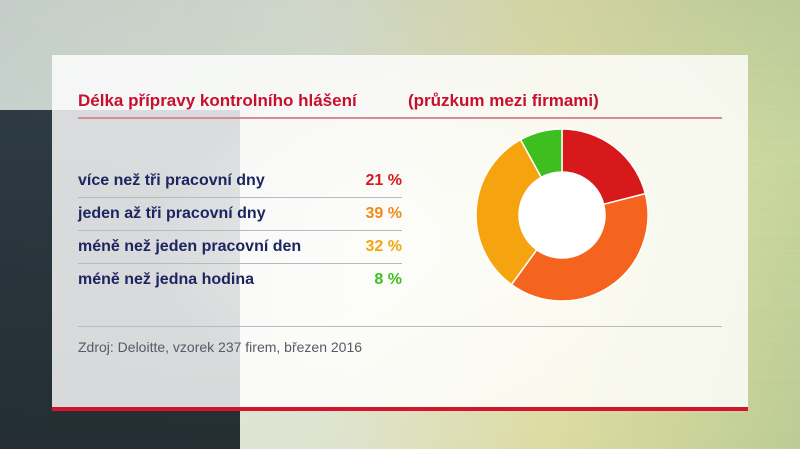 This screenshot has width=800, height=449. What do you see at coordinates (383, 246) in the screenshot?
I see `data-label: 32 %` at bounding box center [383, 246].